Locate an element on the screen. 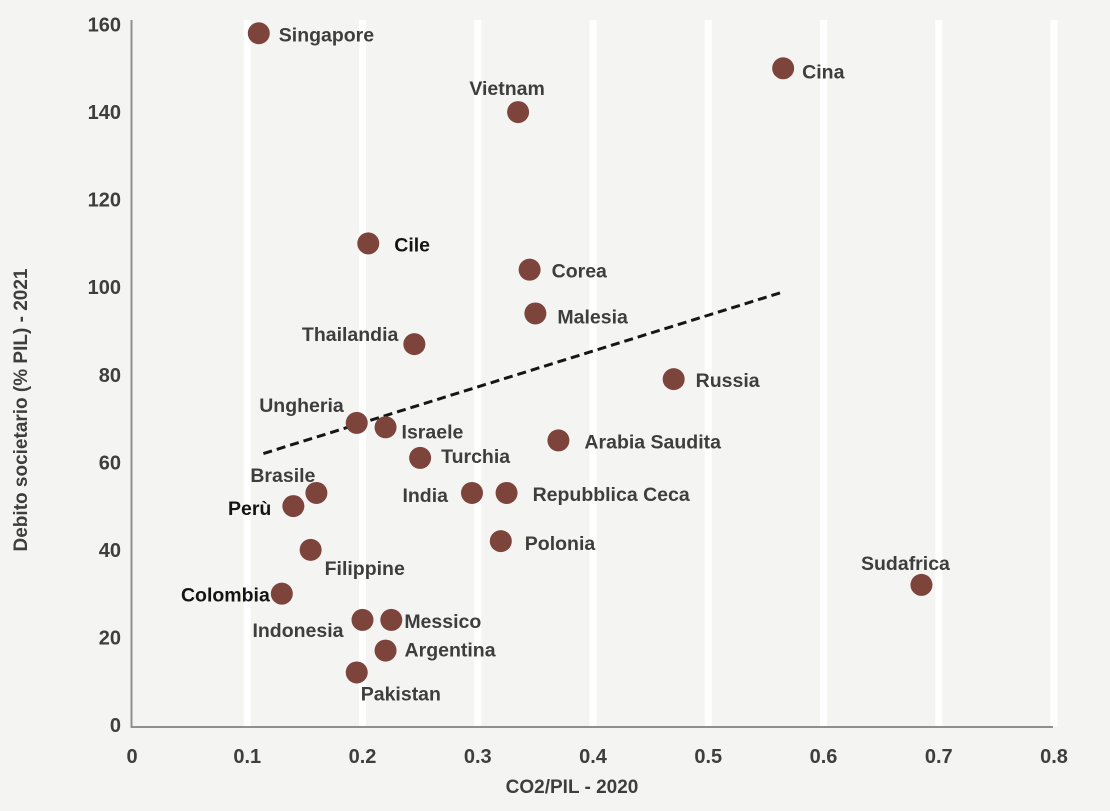 This screenshot has height=811, width=1110. y-tick-80: 80 is located at coordinates (110, 376).